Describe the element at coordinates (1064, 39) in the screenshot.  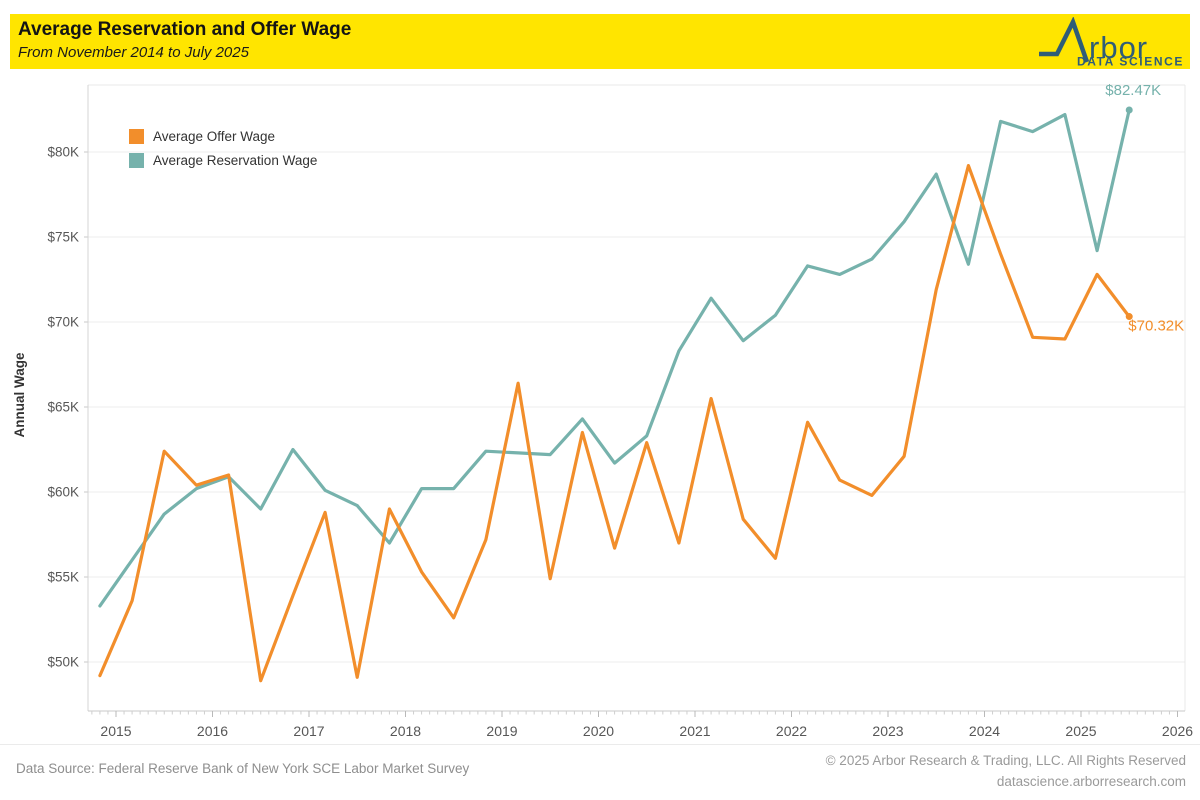
I see `logo-a-peak-icon` at that location.